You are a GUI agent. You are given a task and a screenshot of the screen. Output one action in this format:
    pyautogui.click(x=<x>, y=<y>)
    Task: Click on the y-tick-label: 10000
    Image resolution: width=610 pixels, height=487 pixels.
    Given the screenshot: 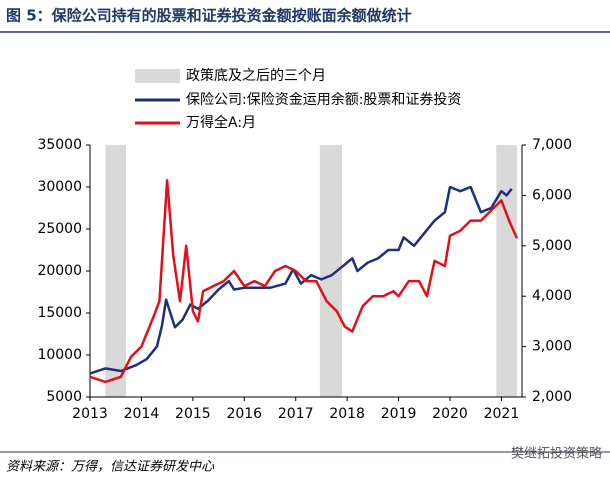 What is the action you would take?
    pyautogui.click(x=59, y=355)
    